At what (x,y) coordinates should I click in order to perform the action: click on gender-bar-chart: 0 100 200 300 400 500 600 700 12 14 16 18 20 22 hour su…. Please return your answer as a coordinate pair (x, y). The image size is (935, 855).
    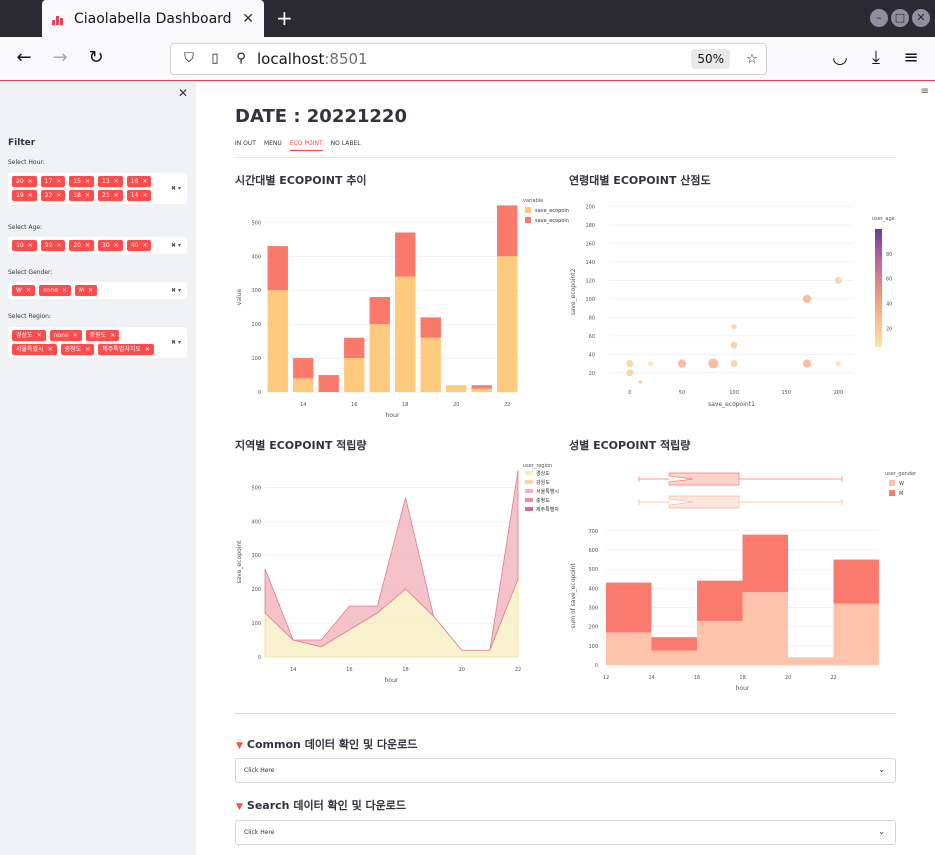
    Looking at the image, I should click on (744, 574).